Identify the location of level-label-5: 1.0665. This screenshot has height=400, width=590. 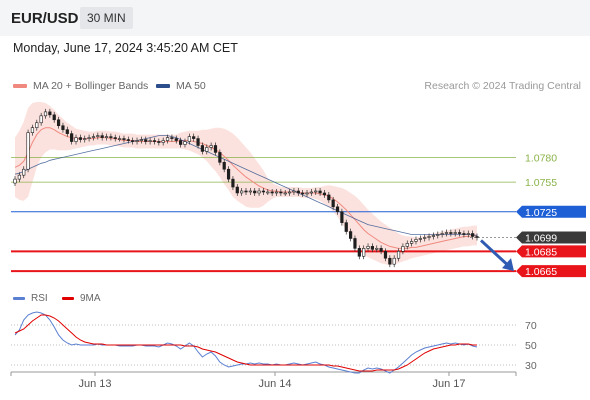
(541, 272).